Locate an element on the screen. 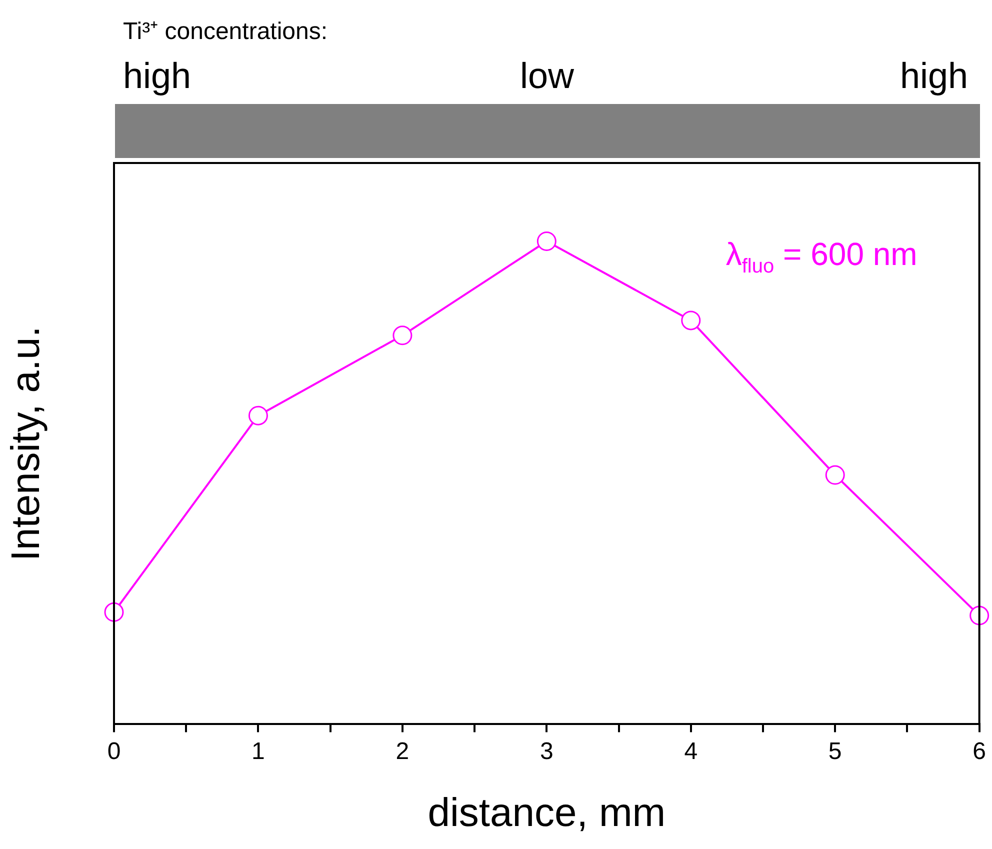  y-axis-title: Intensity, a.u. is located at coordinates (26, 444).